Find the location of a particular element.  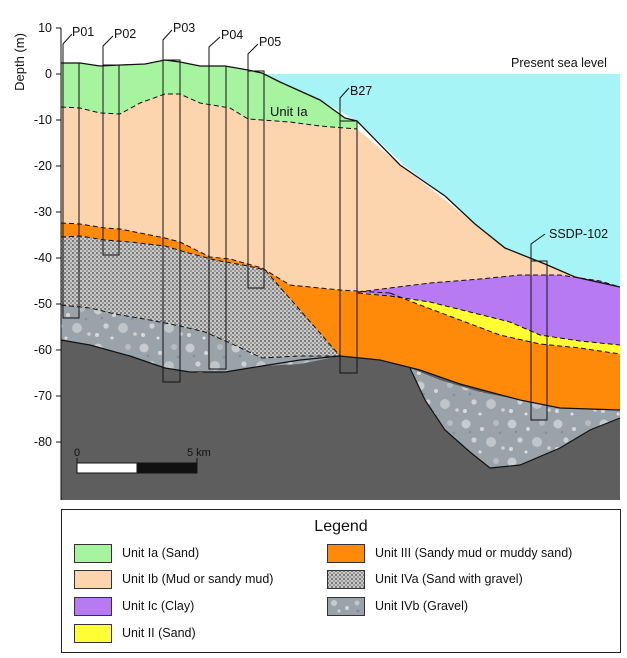

unit-iva is located at coordinates (200, 297).